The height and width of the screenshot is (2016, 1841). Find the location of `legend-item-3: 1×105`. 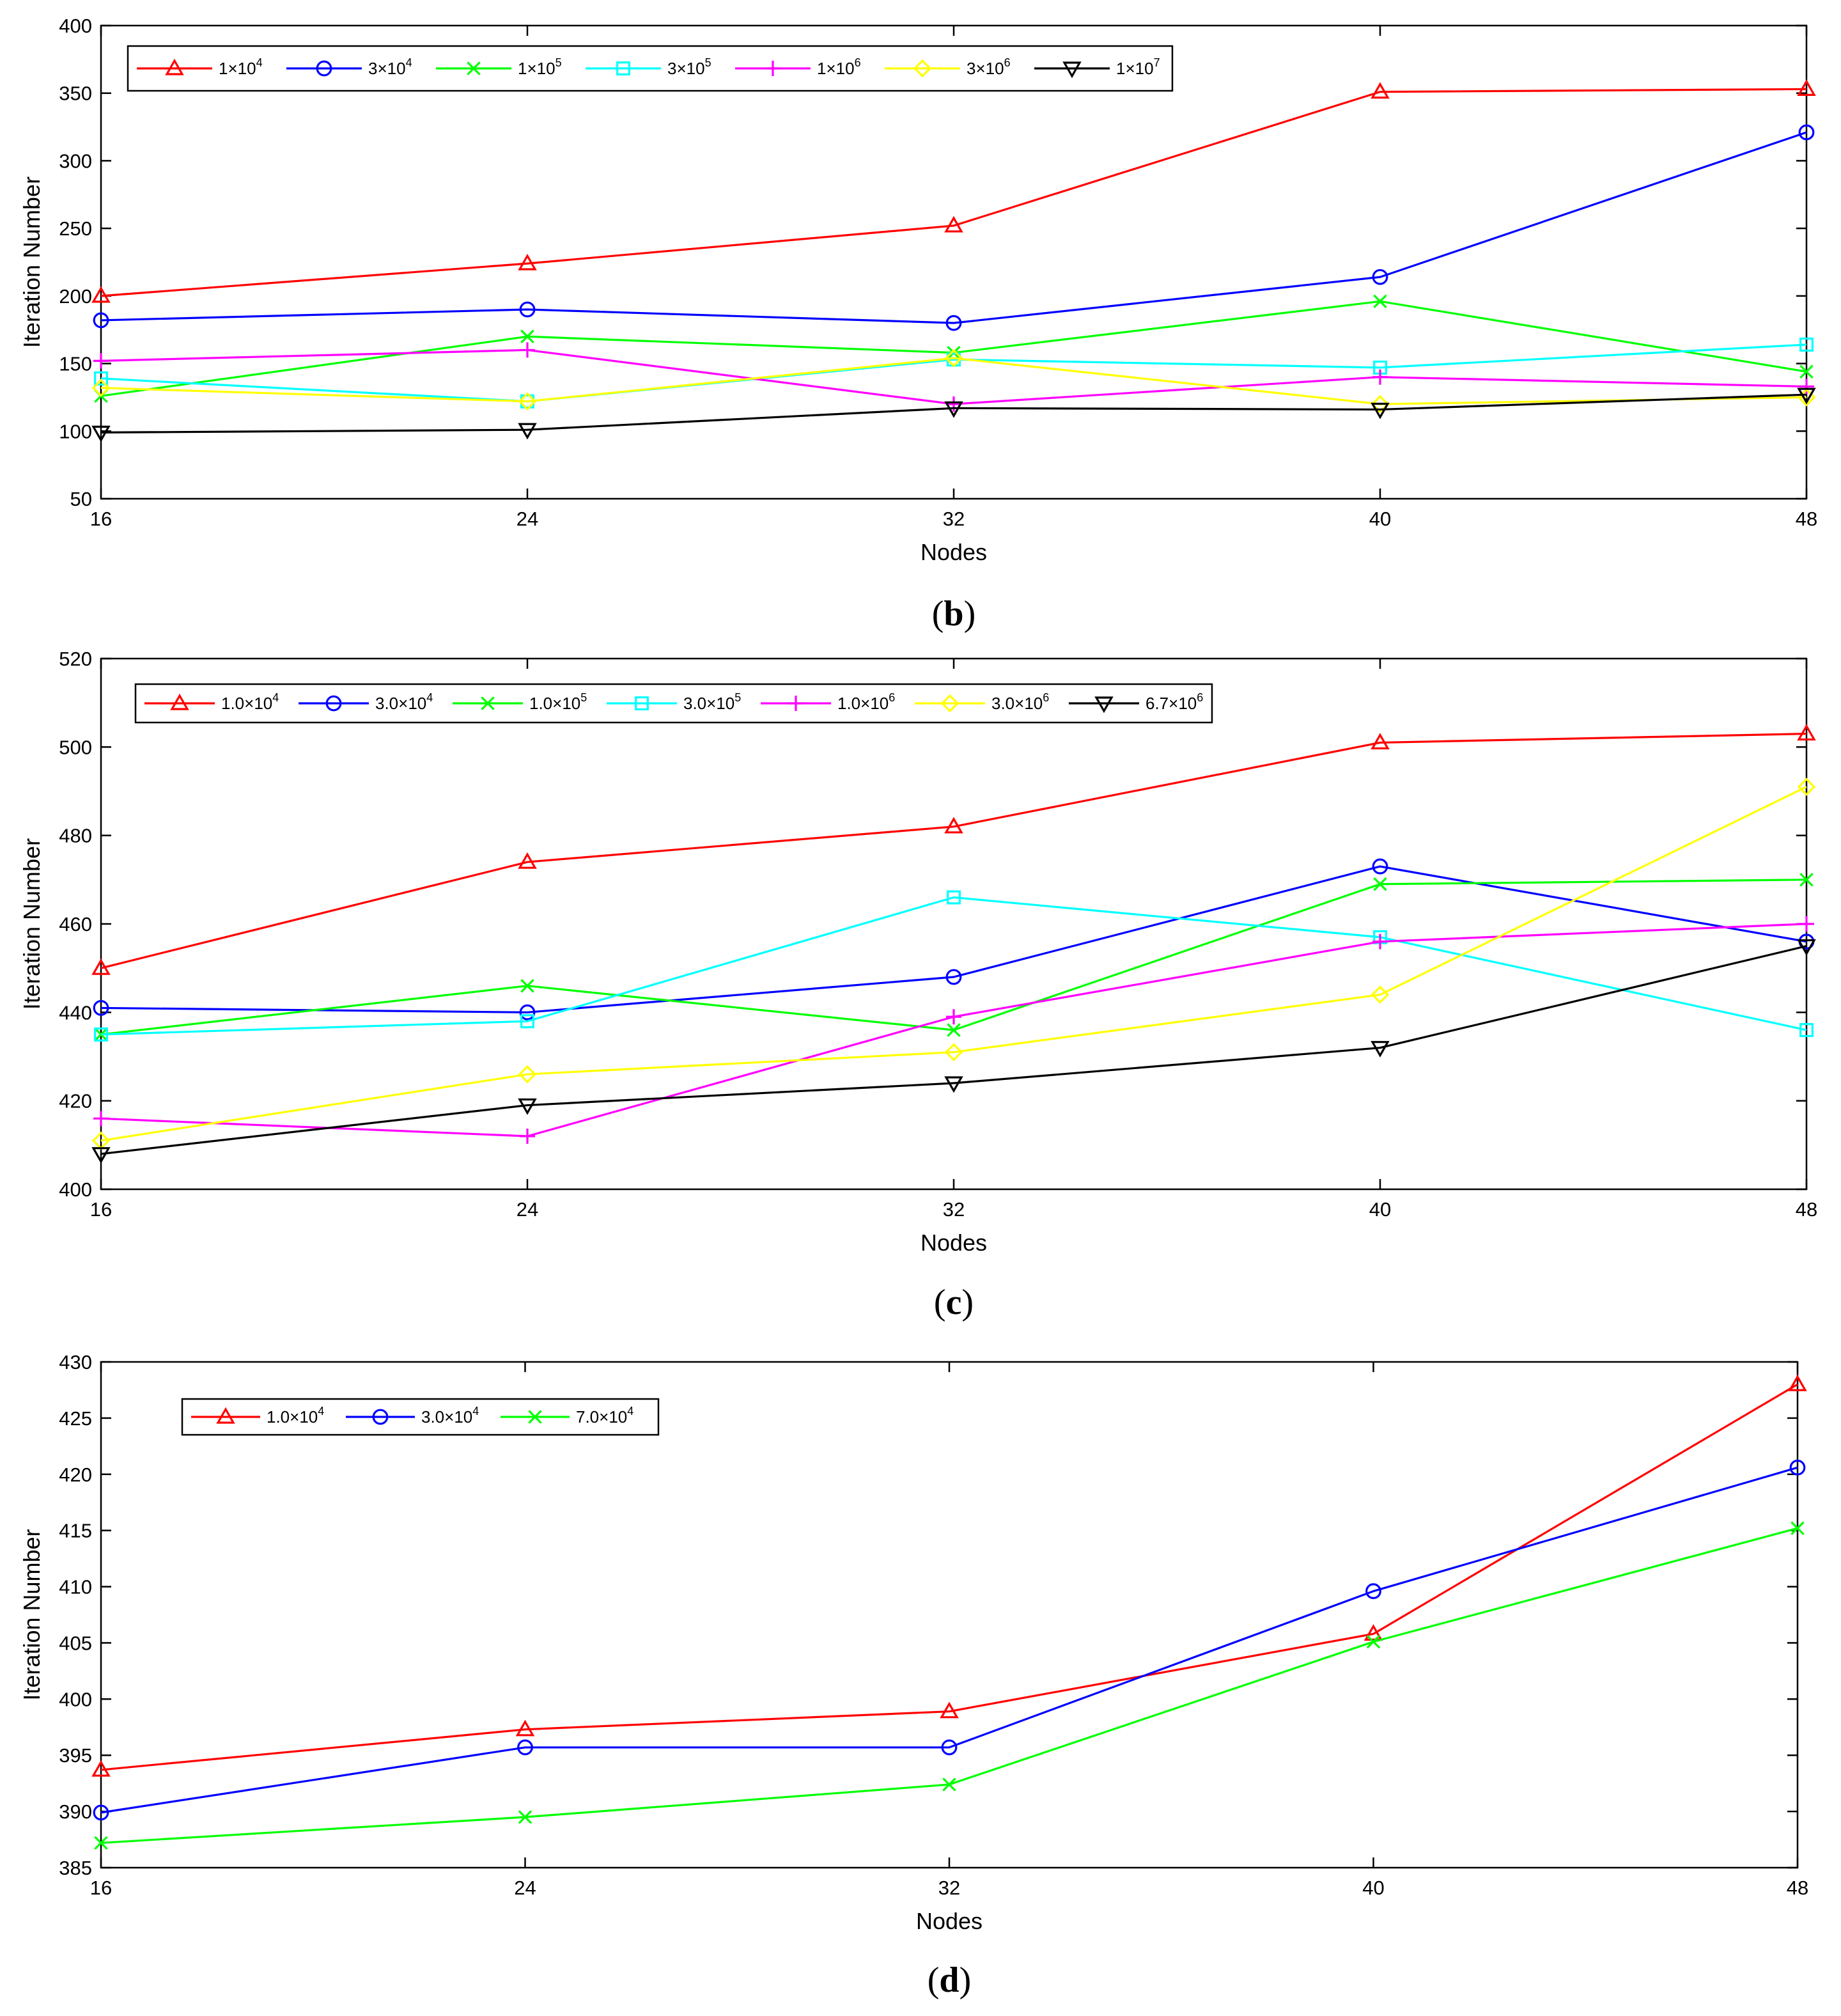

legend-item-3: 1×105 is located at coordinates (499, 67).